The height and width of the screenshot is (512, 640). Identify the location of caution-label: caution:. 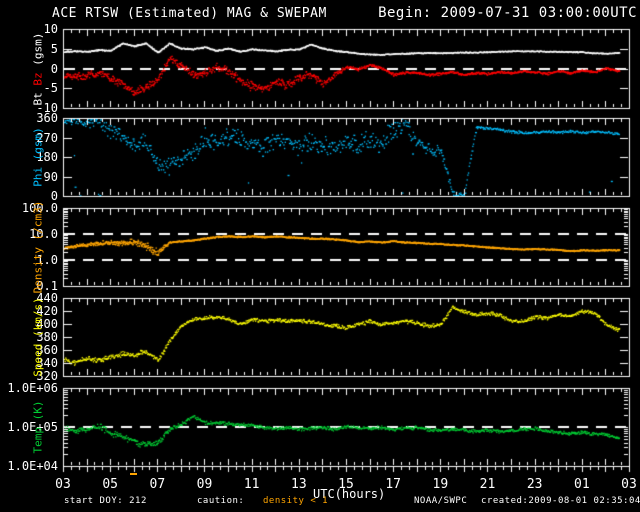
(221, 501).